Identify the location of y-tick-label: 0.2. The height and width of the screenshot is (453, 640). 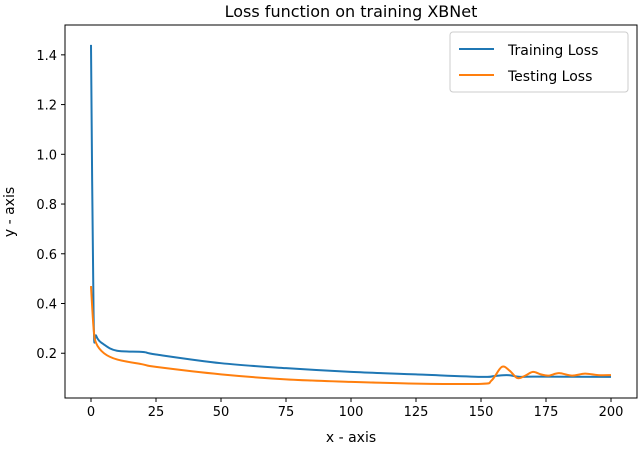
(46, 354).